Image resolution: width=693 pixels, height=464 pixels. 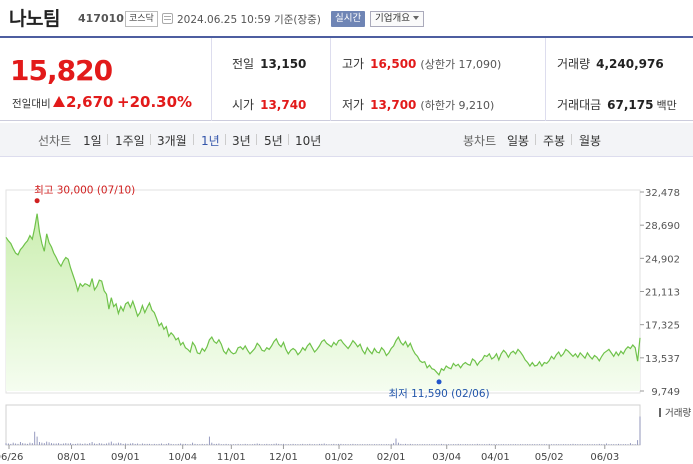 I want to click on volume-legend-label: 거래량, so click(x=678, y=413).